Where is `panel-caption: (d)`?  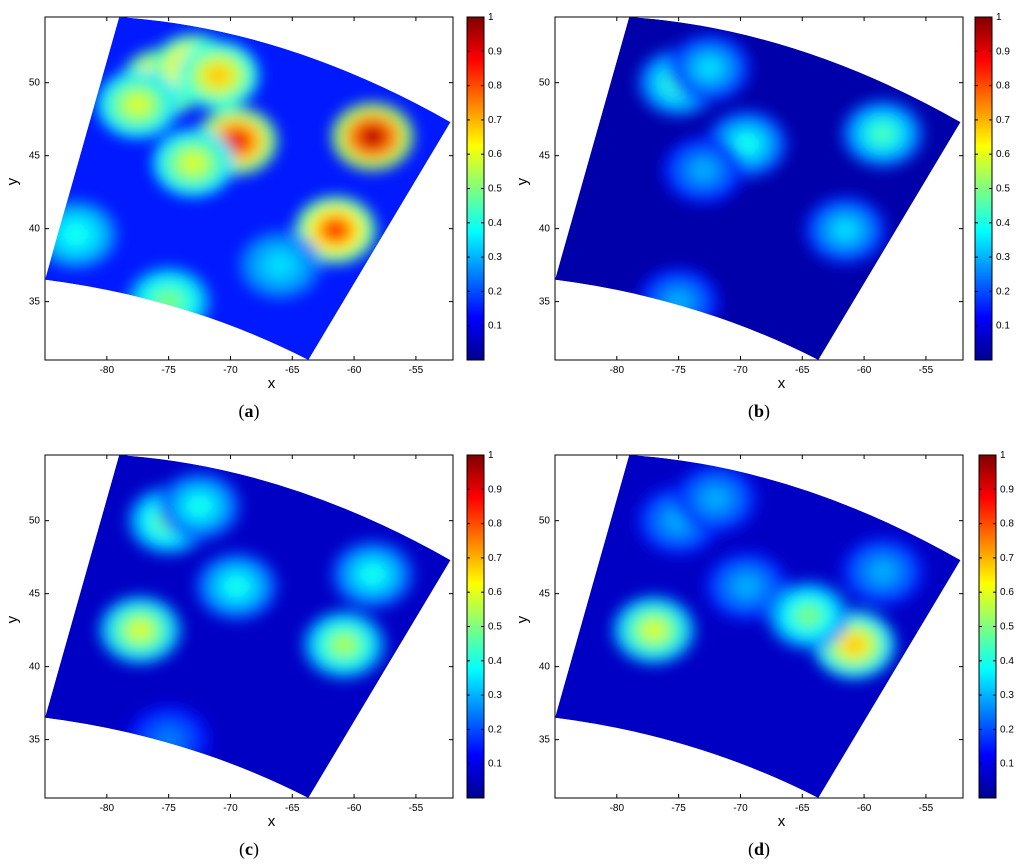 panel-caption: (d) is located at coordinates (759, 849).